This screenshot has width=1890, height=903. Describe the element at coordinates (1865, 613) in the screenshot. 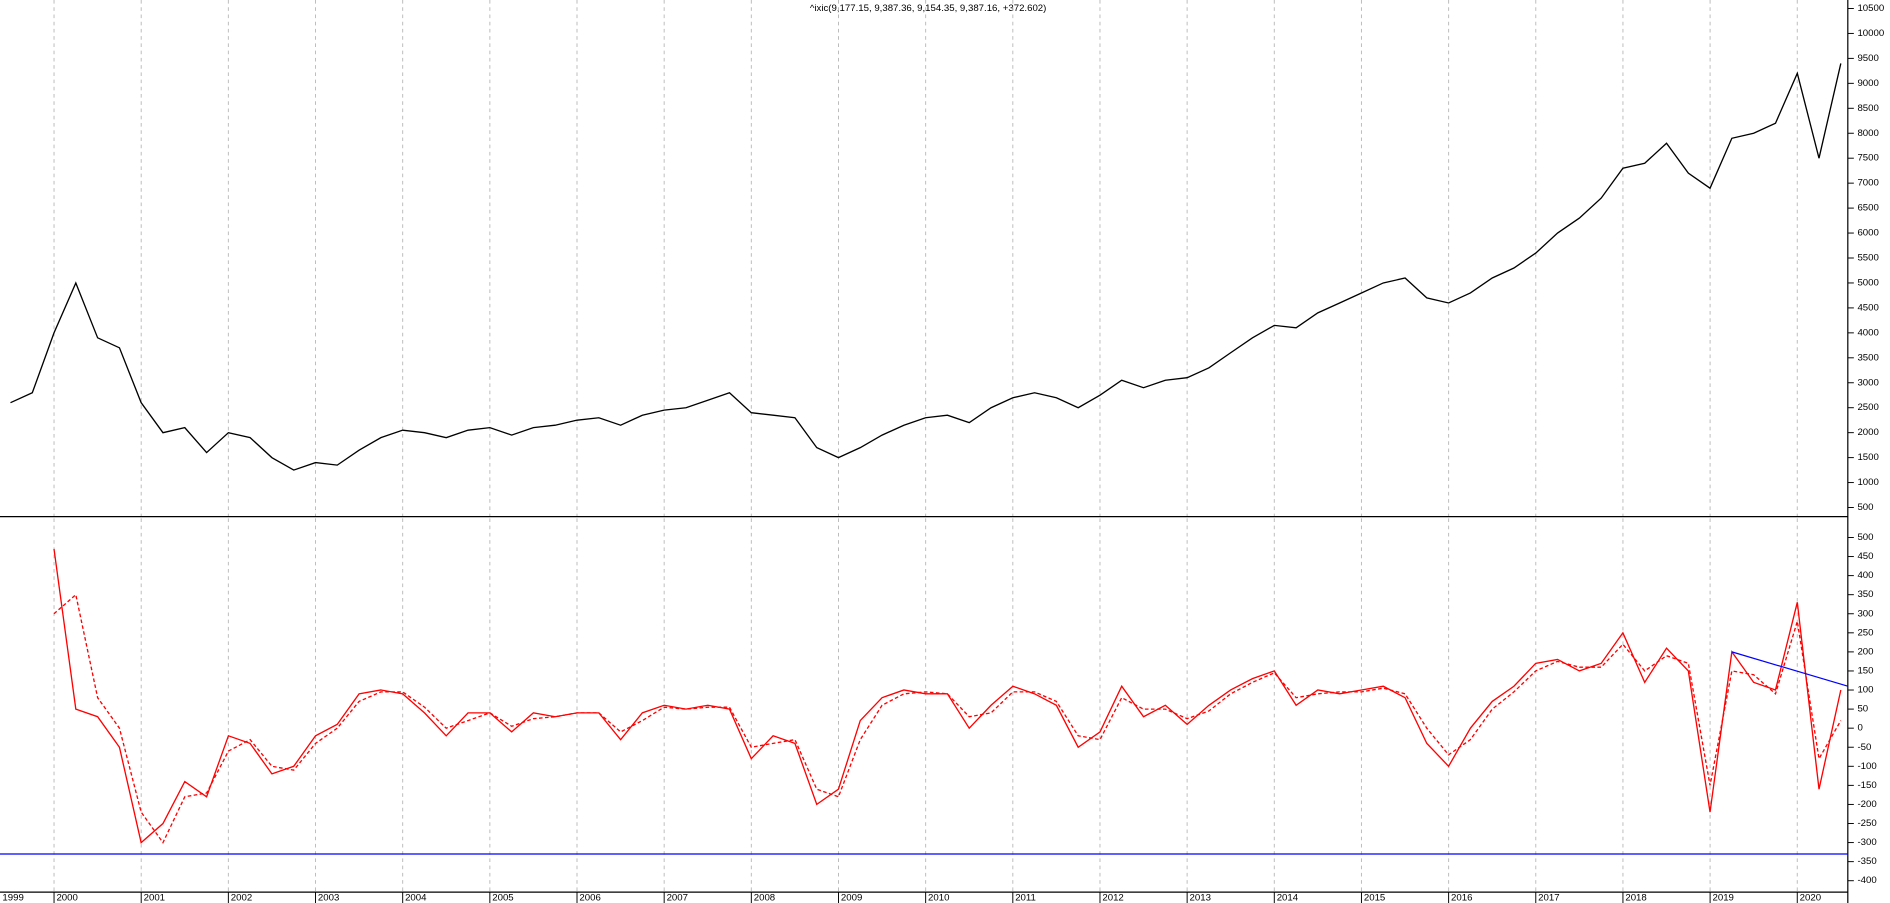

I see `y-tick-label: 300` at that location.